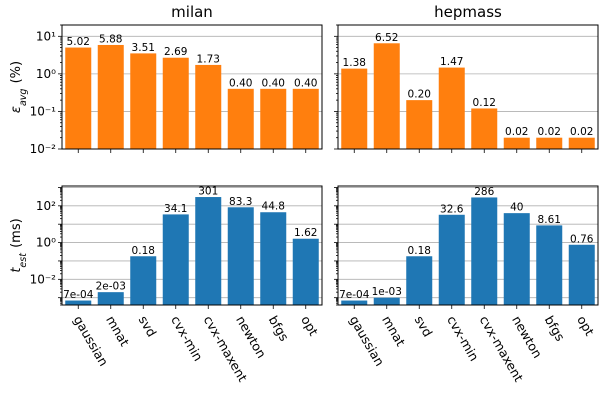 The height and width of the screenshot is (399, 605). Describe the element at coordinates (484, 192) in the screenshot. I see `data-label: 286` at that location.